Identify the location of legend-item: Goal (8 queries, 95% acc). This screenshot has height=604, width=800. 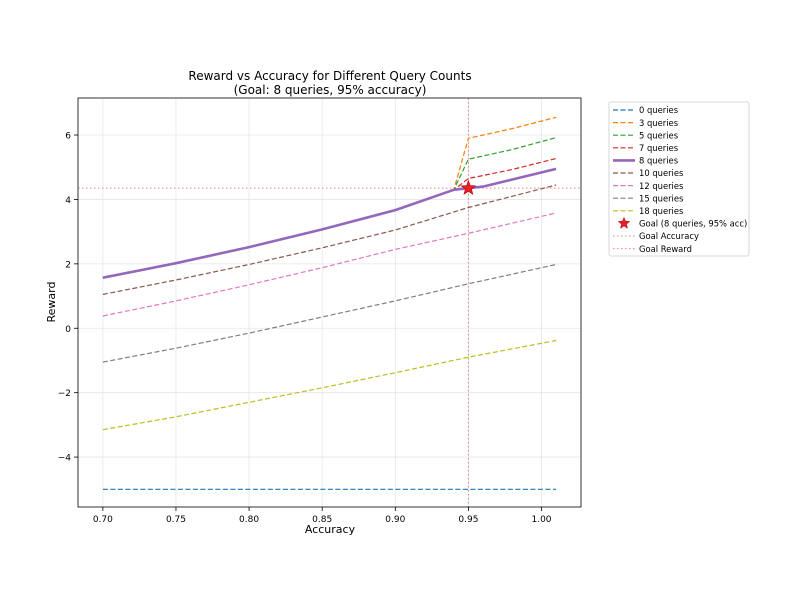
(682, 222).